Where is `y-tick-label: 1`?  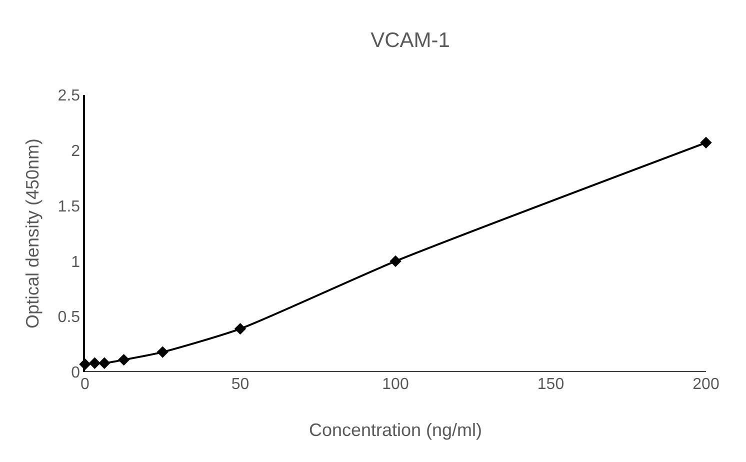
y-tick-label: 1 is located at coordinates (75, 262).